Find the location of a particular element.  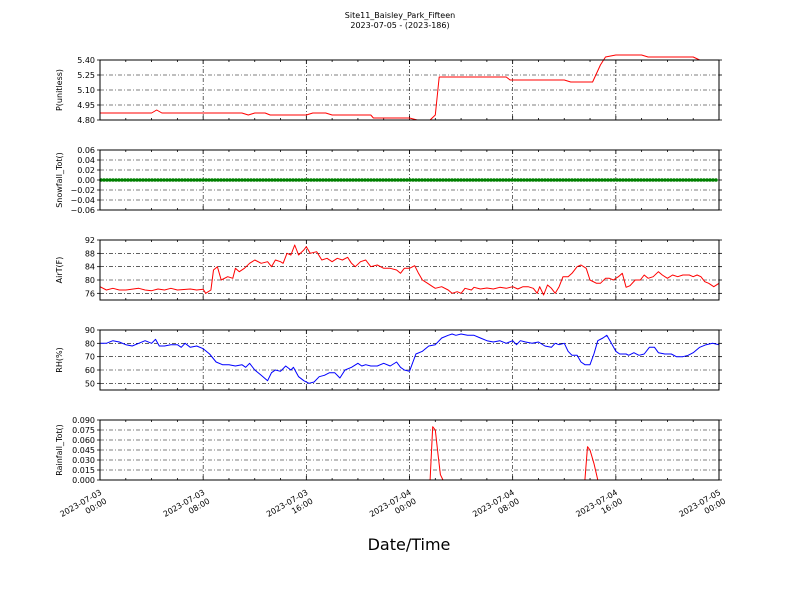

y-tick-label: 70 is located at coordinates (90, 357).